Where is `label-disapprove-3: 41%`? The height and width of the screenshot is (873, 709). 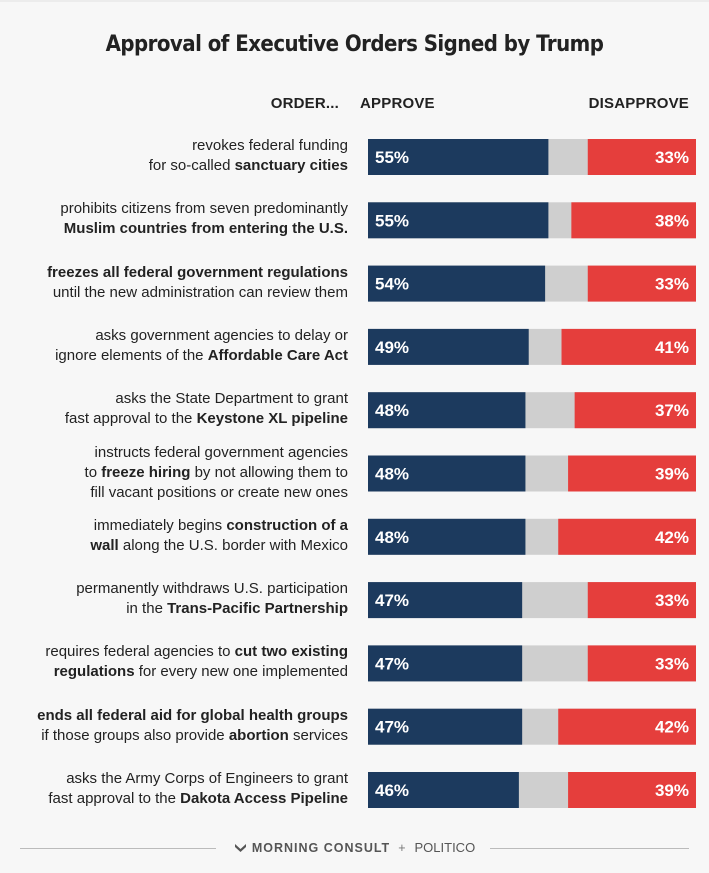 label-disapprove-3: 41% is located at coordinates (672, 347).